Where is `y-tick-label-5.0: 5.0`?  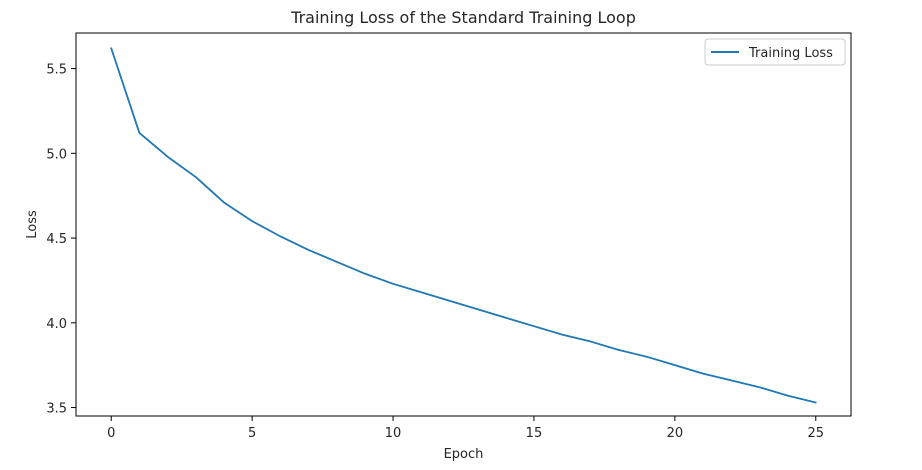 y-tick-label-5.0: 5.0 is located at coordinates (56, 154).